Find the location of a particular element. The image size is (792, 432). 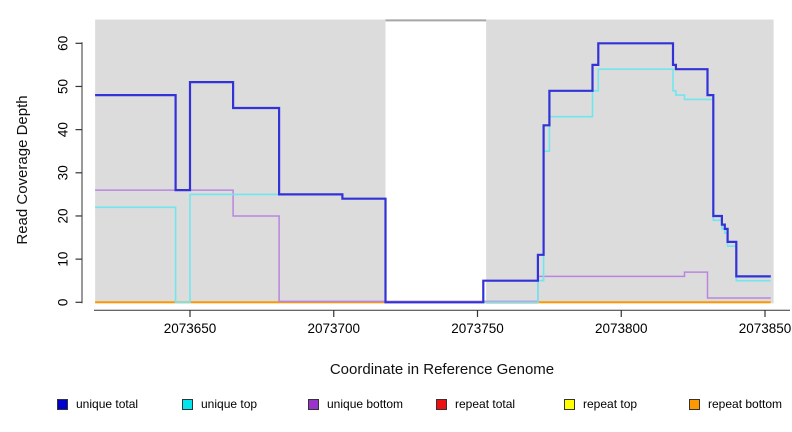

x-tick-label: 2073750 is located at coordinates (477, 328).